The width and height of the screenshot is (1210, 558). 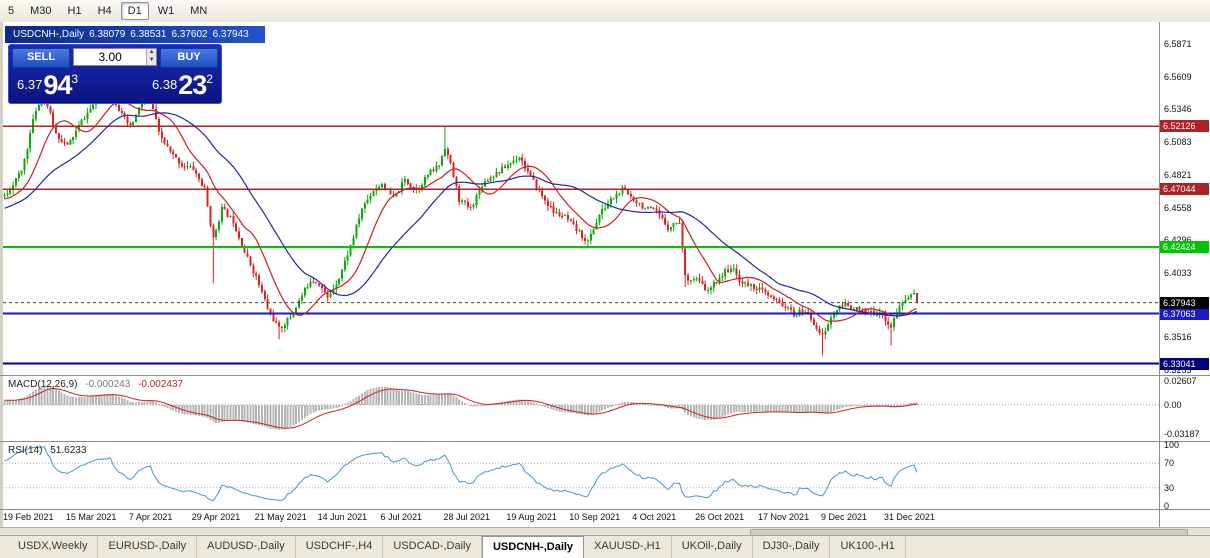 What do you see at coordinates (148, 547) in the screenshot?
I see `chart-tab-eurusd-daily: EURUSD-,Daily` at bounding box center [148, 547].